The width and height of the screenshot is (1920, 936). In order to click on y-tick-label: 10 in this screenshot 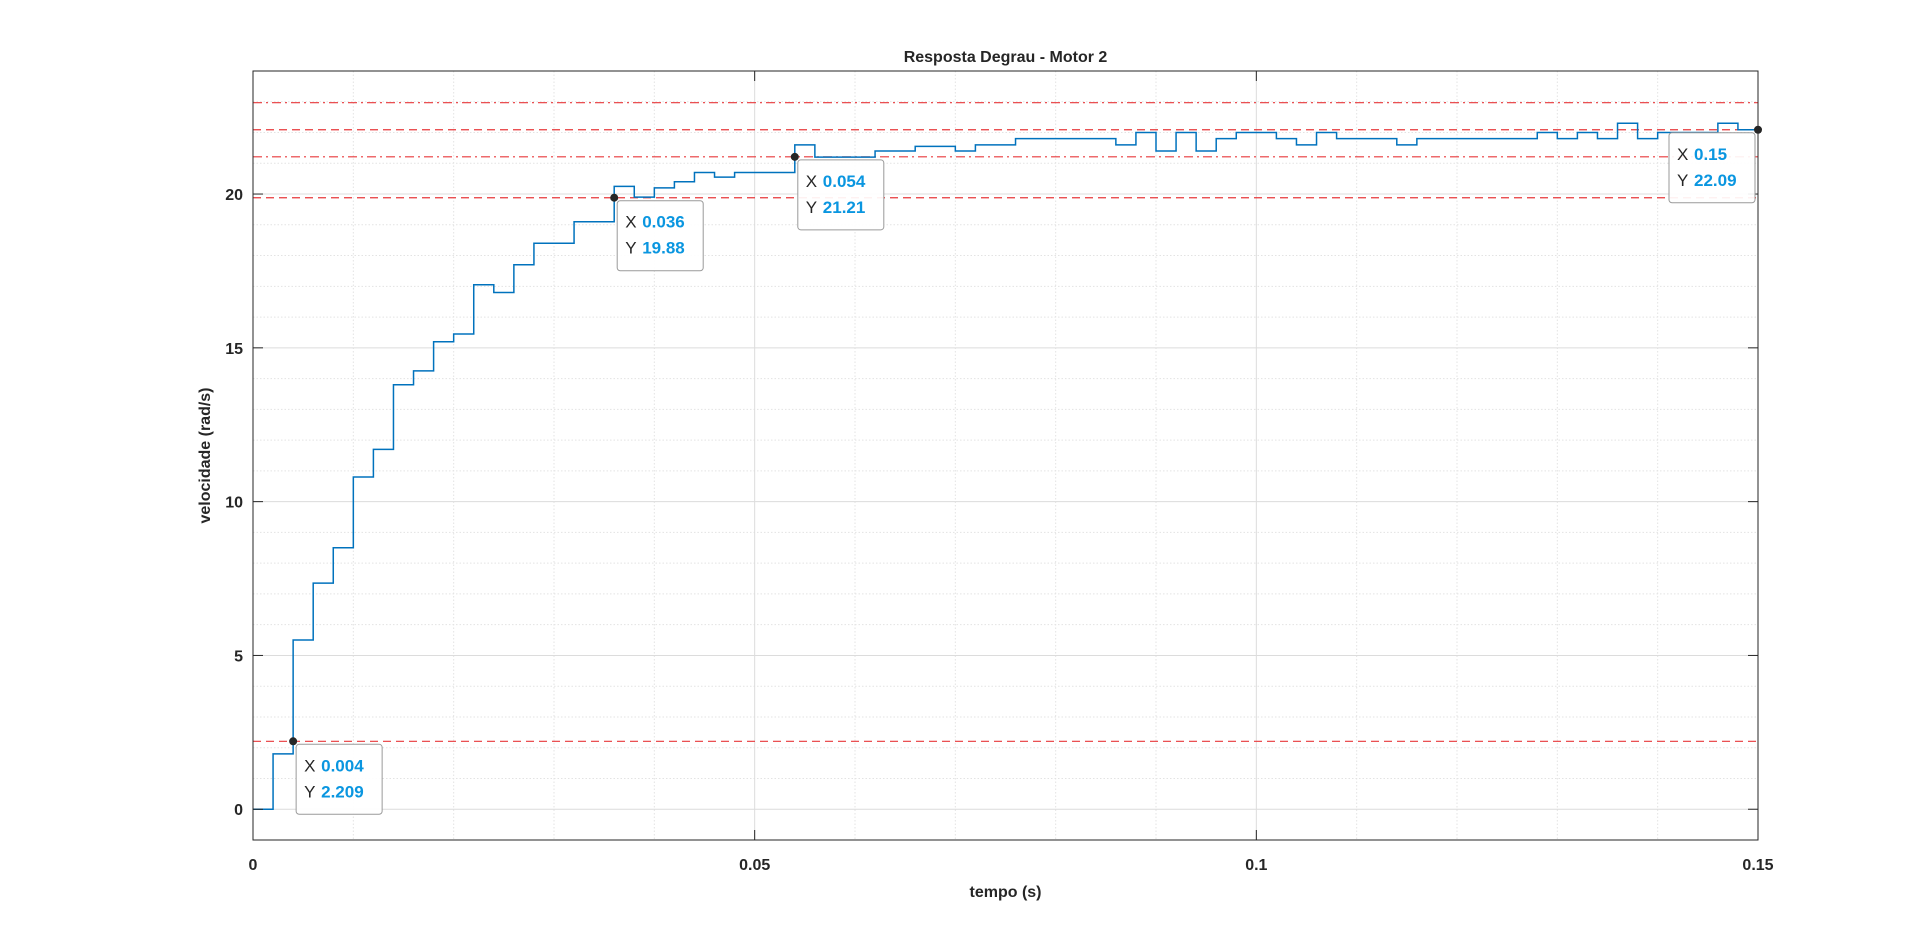, I will do `click(234, 503)`.